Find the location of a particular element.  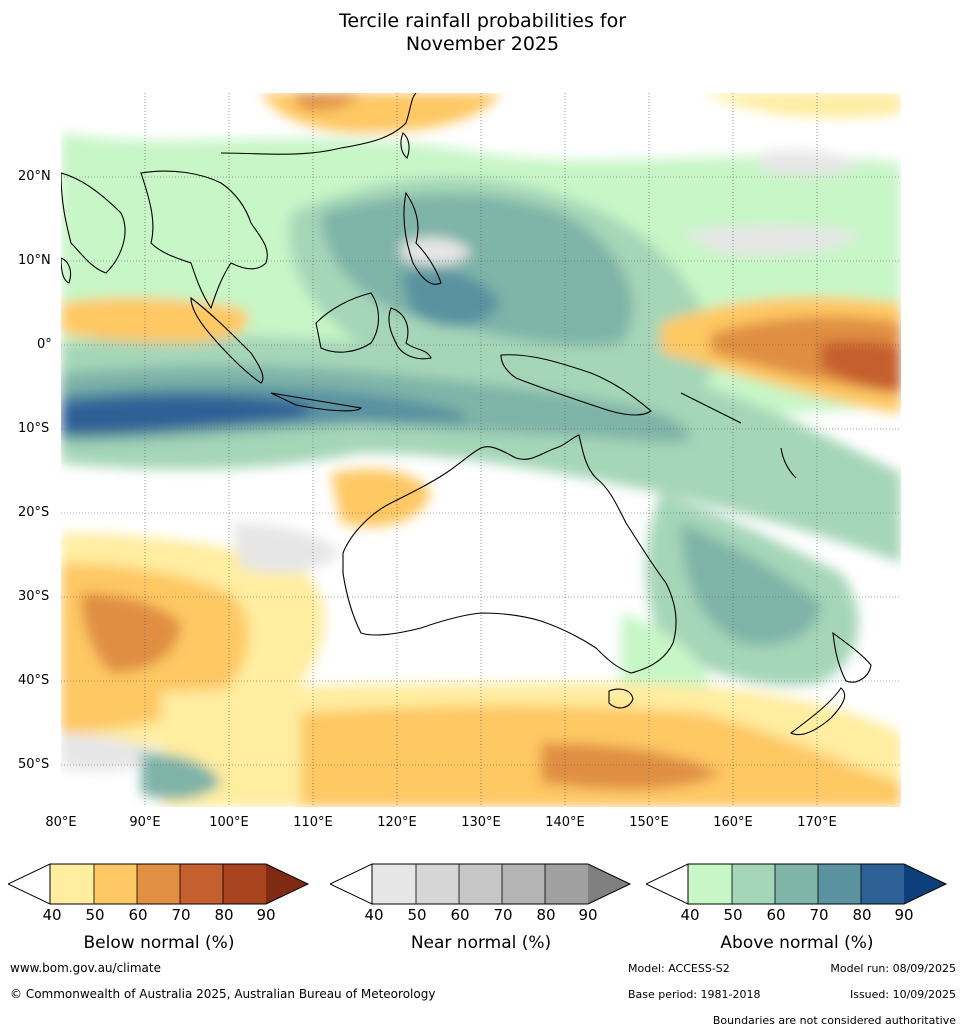

above-tick: 40 is located at coordinates (690, 915).